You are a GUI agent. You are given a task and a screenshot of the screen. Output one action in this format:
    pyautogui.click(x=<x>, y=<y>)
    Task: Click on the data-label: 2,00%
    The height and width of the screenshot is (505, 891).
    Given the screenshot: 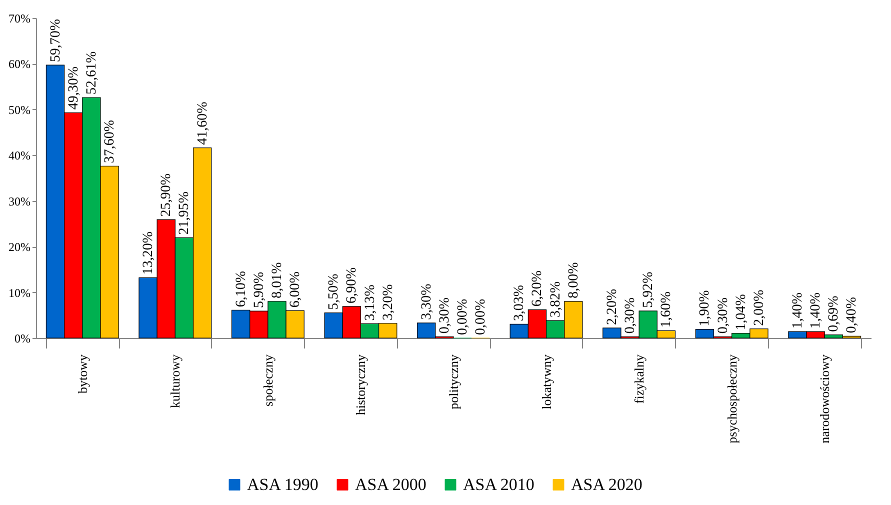 What is the action you would take?
    pyautogui.click(x=759, y=307)
    